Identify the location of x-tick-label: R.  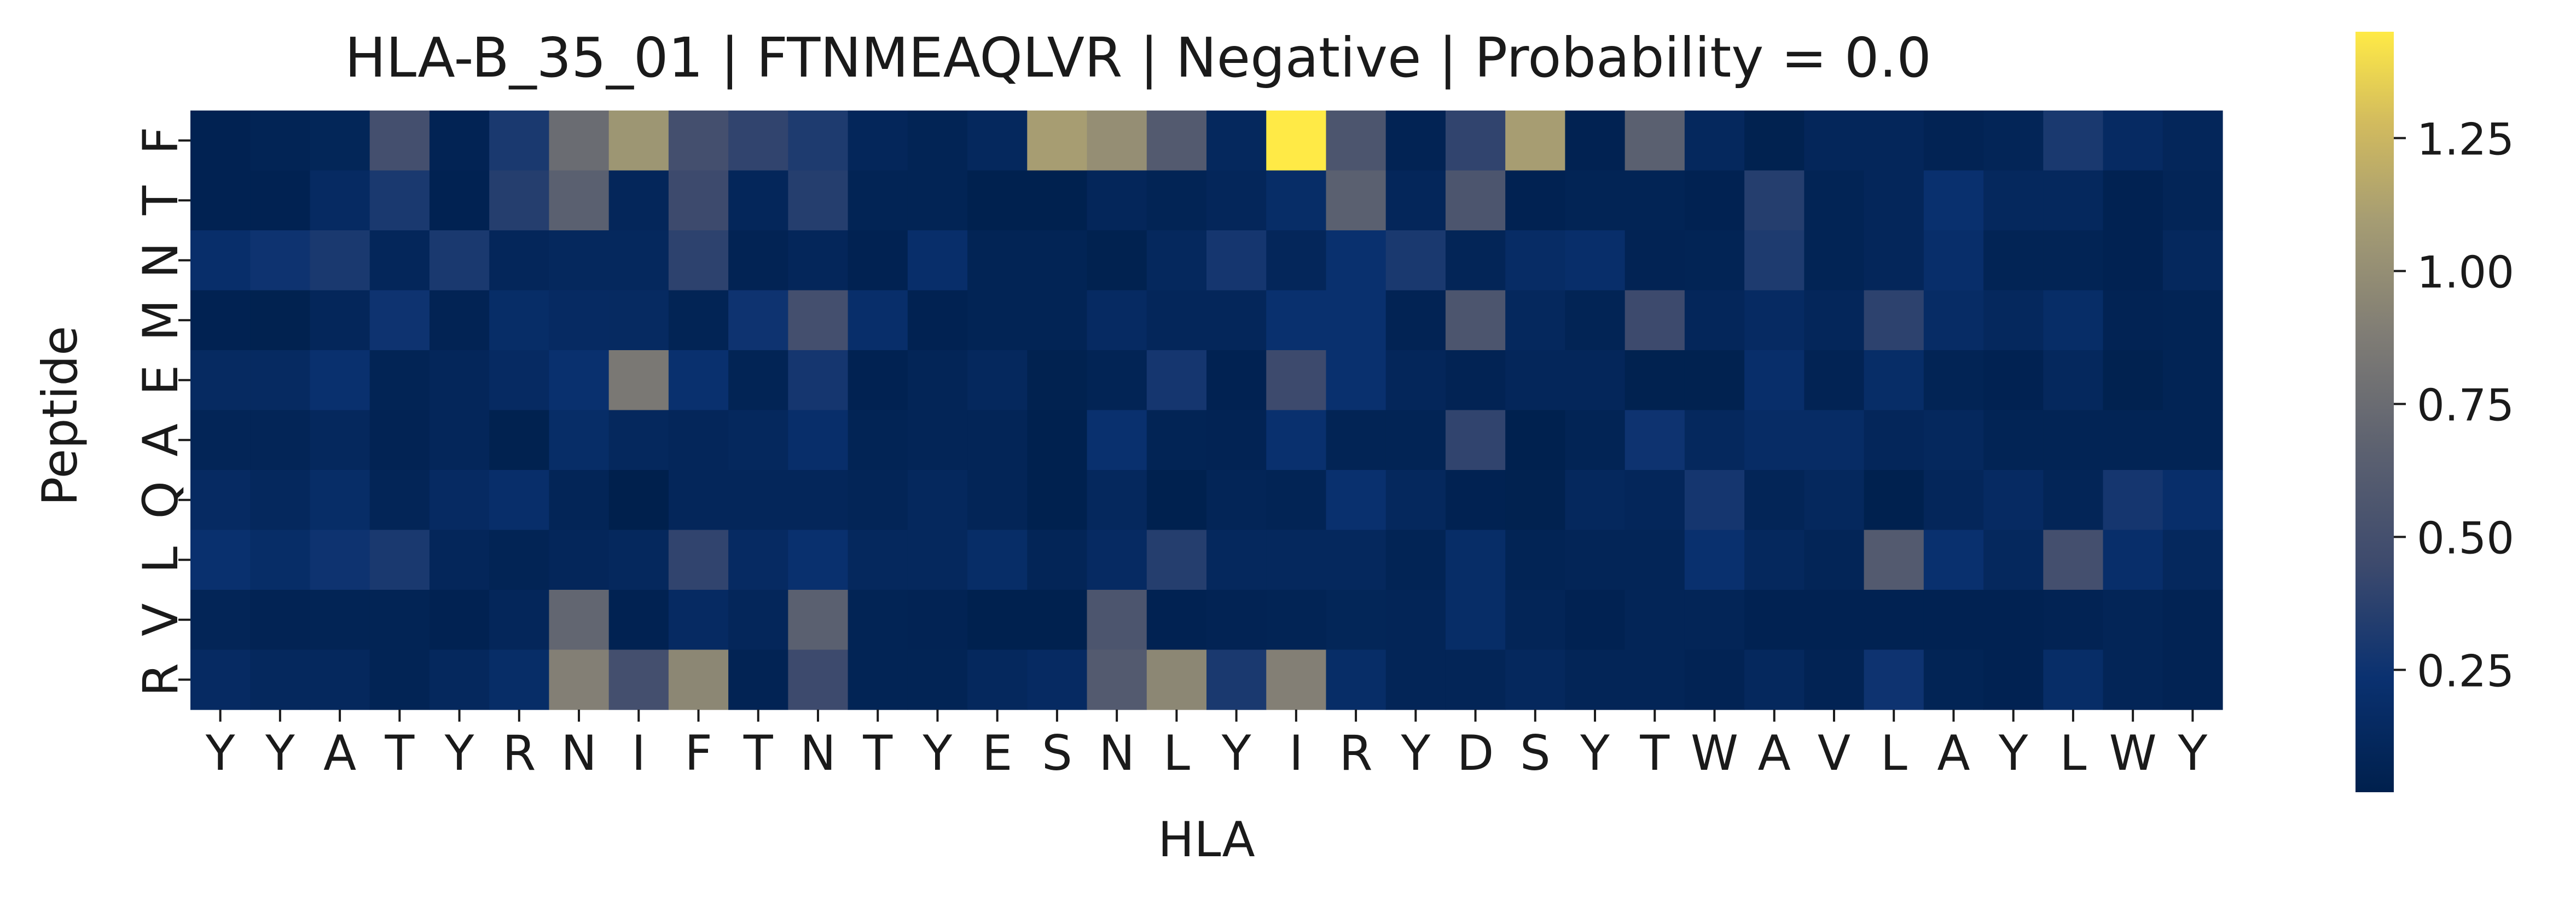
(519, 753).